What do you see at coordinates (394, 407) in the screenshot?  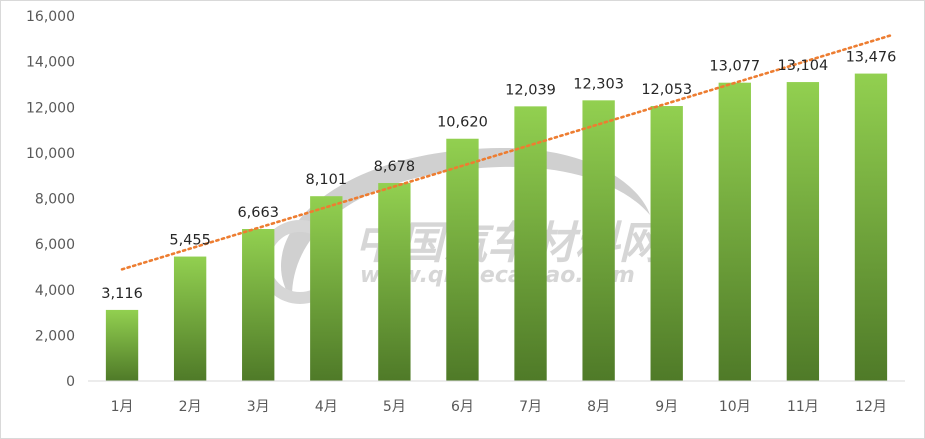 I see `x-tick-label: 5月` at bounding box center [394, 407].